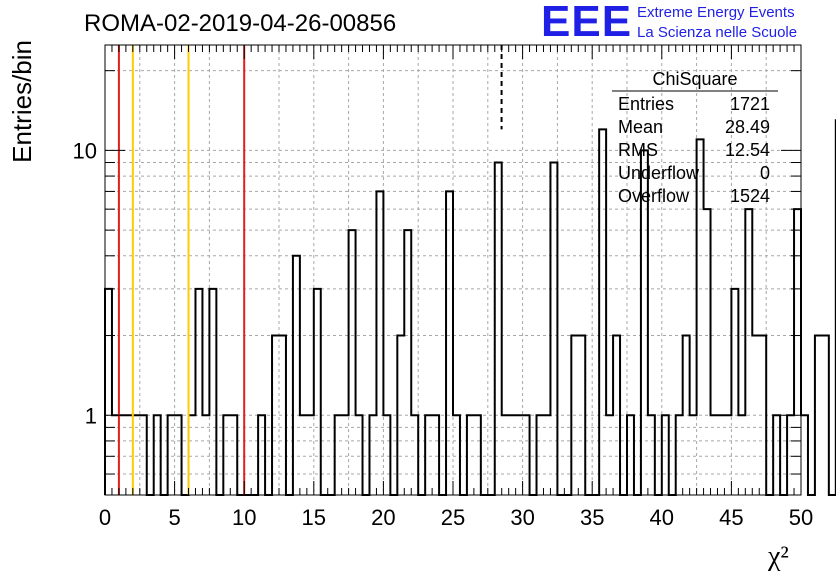 The image size is (836, 572). Describe the element at coordinates (716, 12) in the screenshot. I see `logo-line-1: Extreme Energy Events` at that location.